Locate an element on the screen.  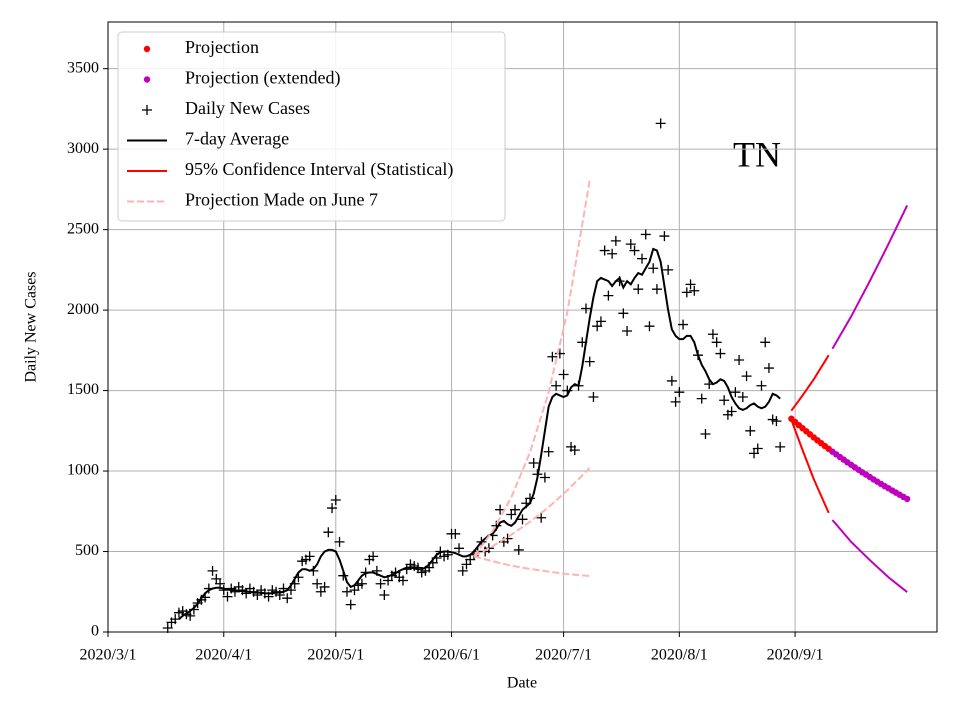
x-tick-label: 2020/8/1 is located at coordinates (679, 655).